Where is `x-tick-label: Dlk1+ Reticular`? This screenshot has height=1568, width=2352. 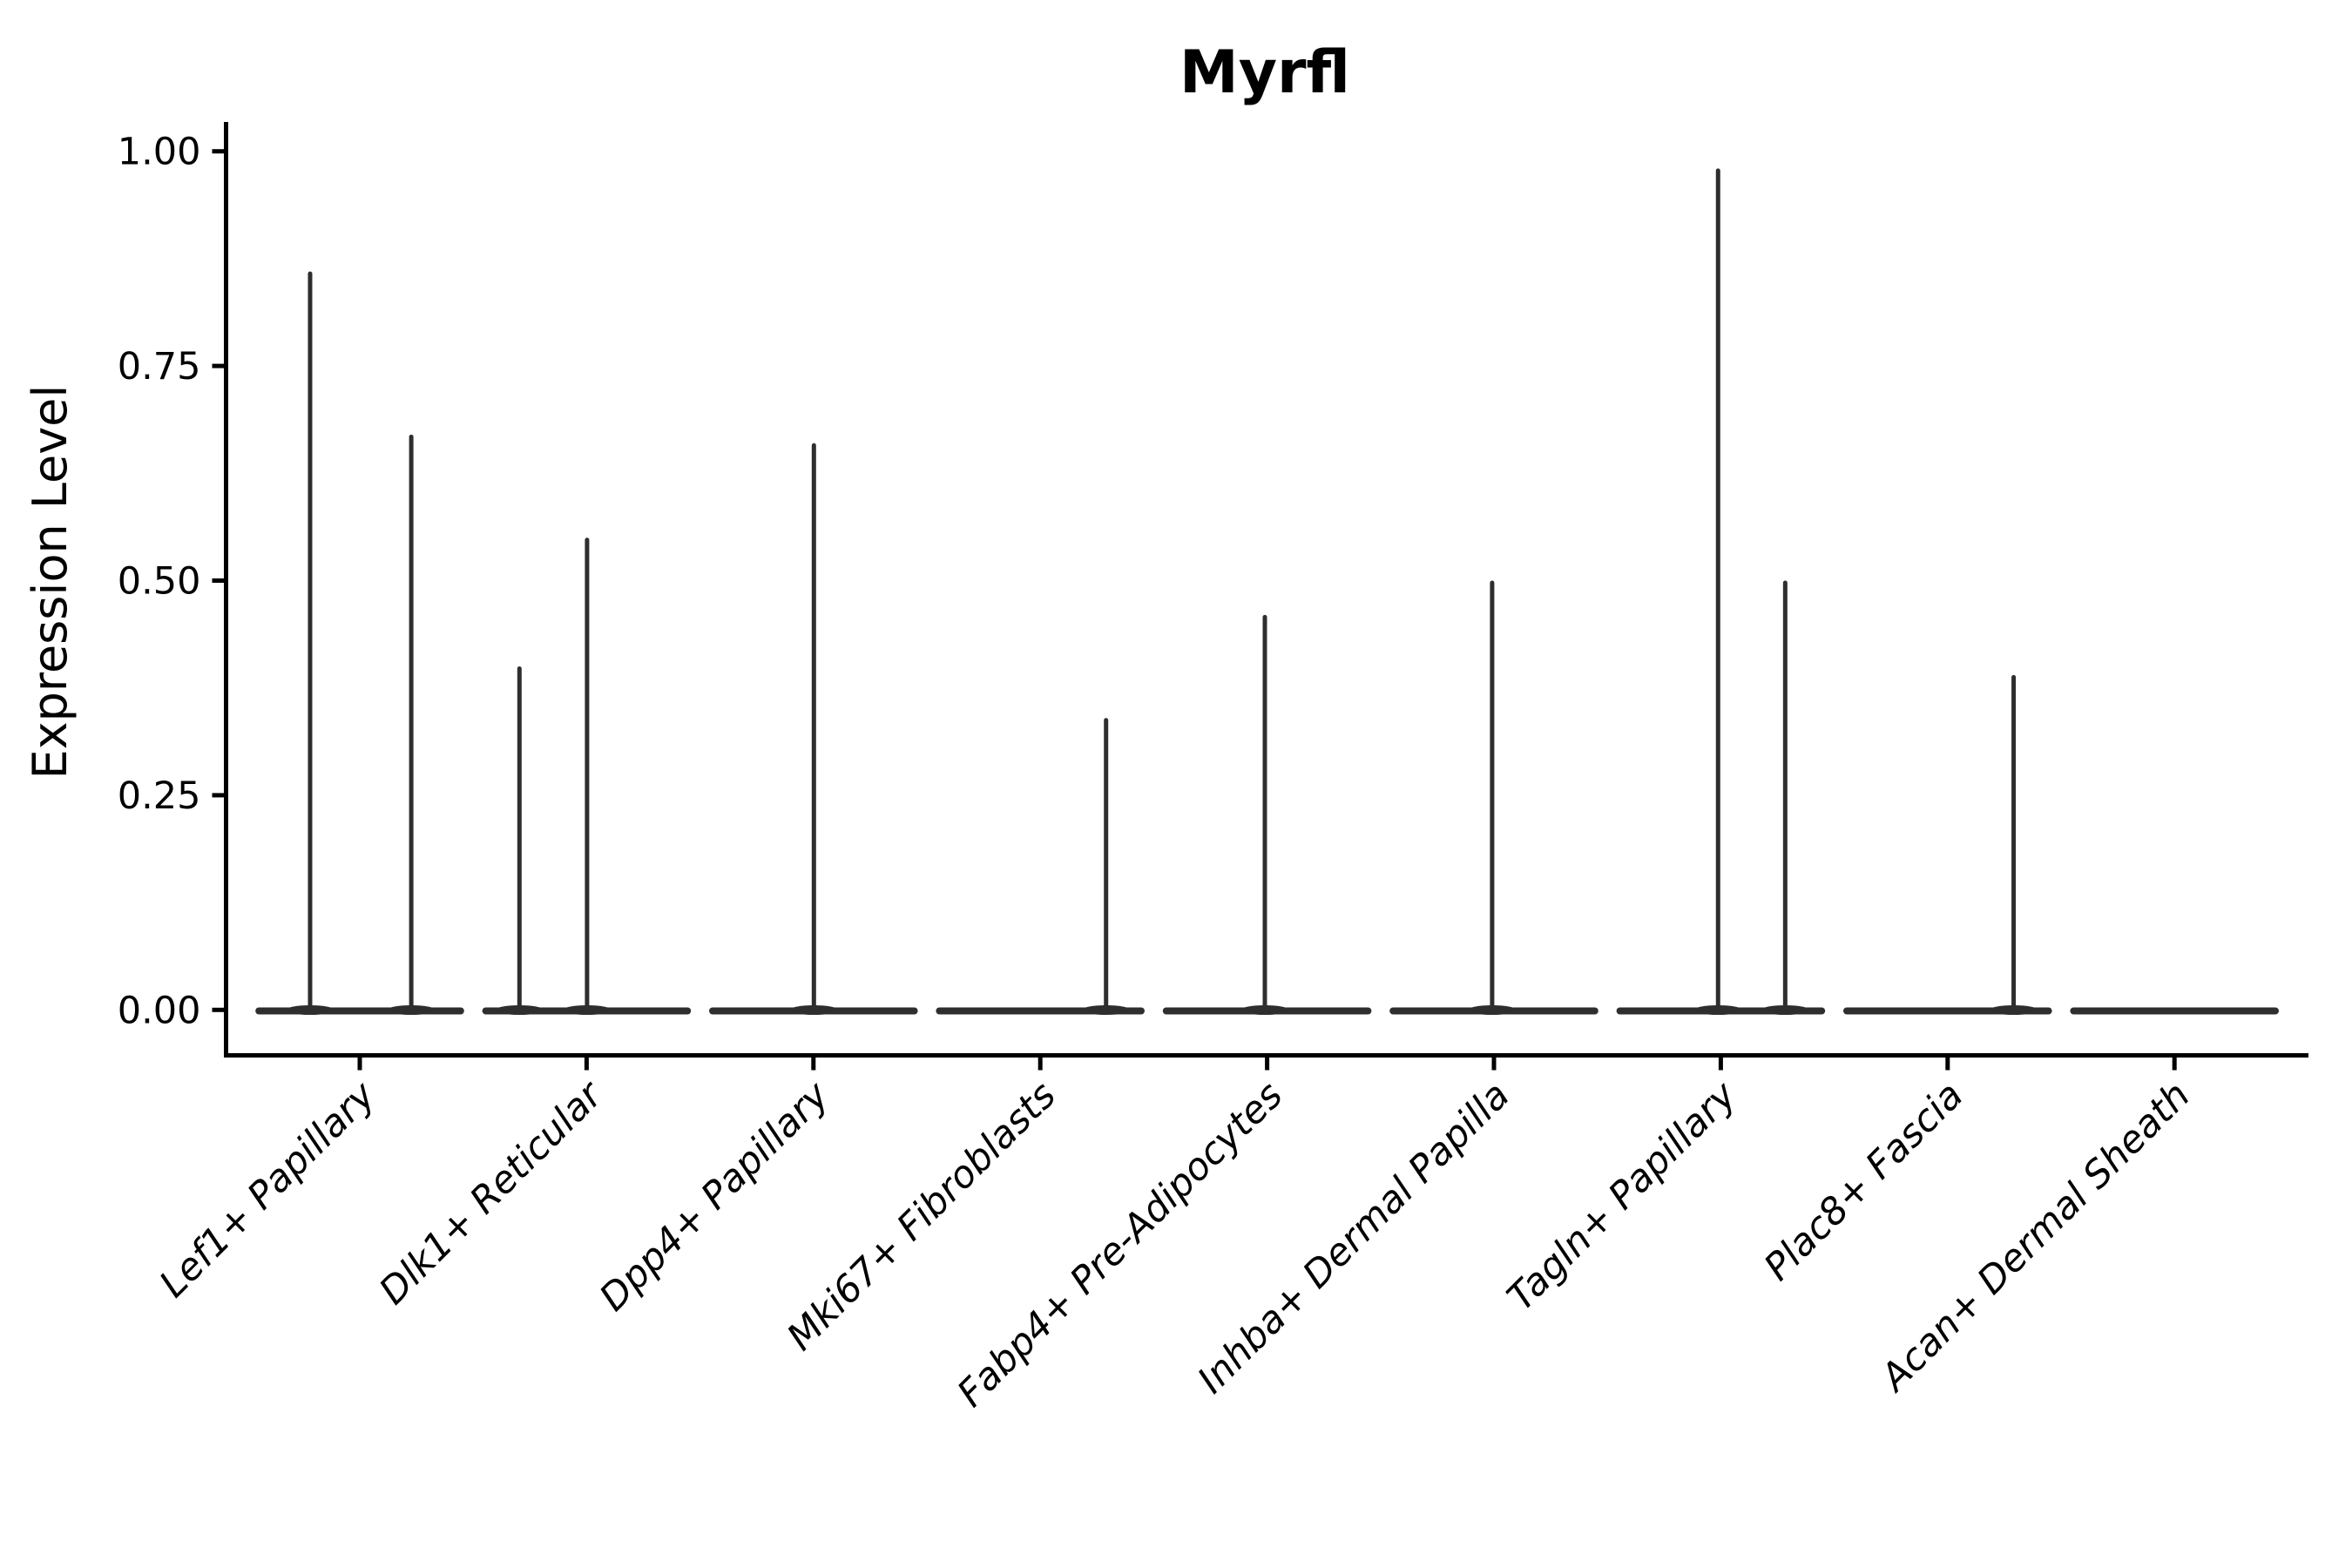
x-tick-label: Dlk1+ Reticular is located at coordinates (491, 1193).